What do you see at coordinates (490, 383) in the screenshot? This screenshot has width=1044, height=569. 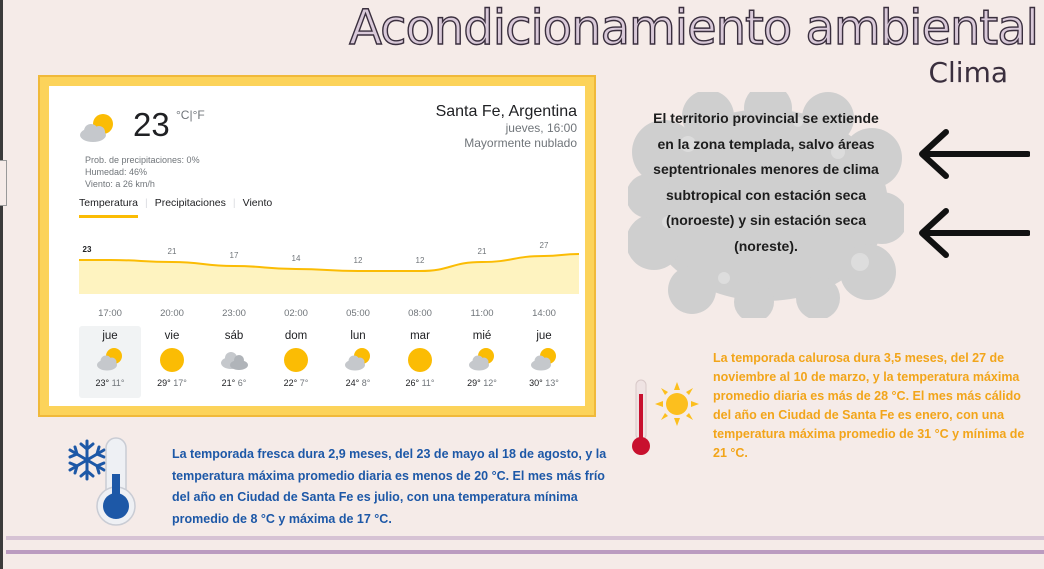 I see `forecast-low: 12°` at bounding box center [490, 383].